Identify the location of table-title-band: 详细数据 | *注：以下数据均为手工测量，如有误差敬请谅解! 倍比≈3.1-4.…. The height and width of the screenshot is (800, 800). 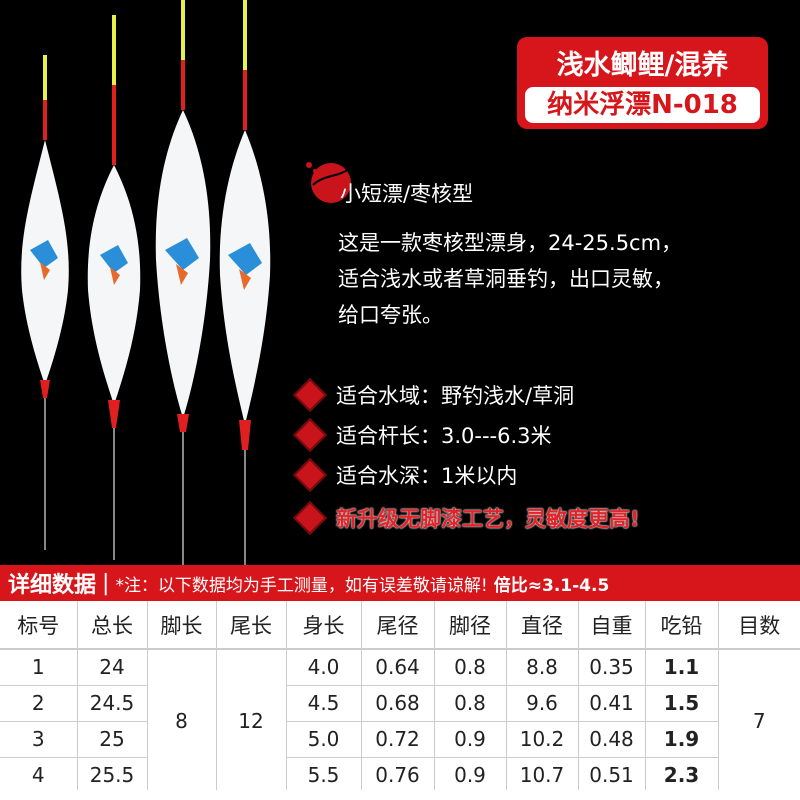
(400, 583).